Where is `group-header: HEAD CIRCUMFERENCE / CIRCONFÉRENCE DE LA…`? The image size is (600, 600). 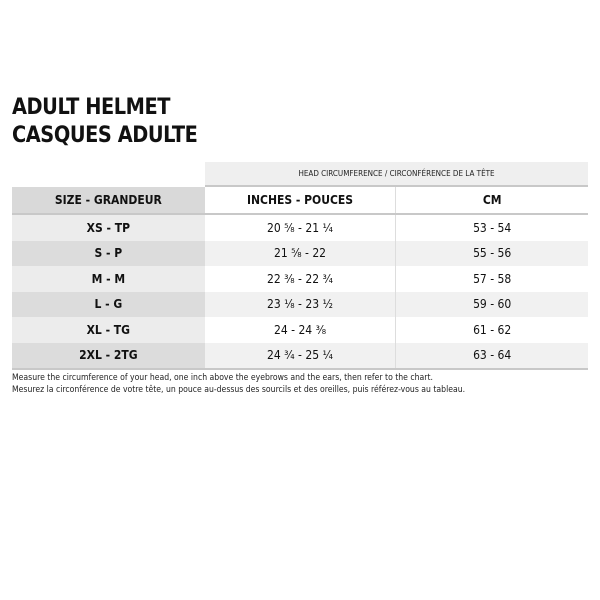 group-header: HEAD CIRCUMFERENCE / CIRCONFÉRENCE DE LA… is located at coordinates (396, 174).